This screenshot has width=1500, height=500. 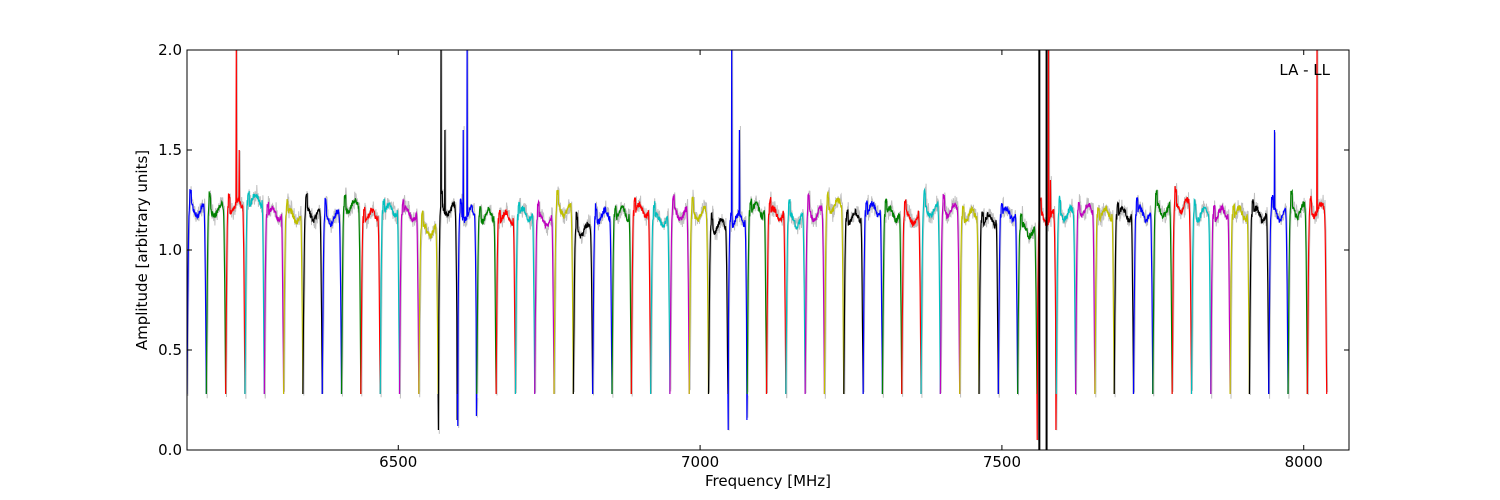 I want to click on y-tick-label: 1.5, so click(x=170, y=150).